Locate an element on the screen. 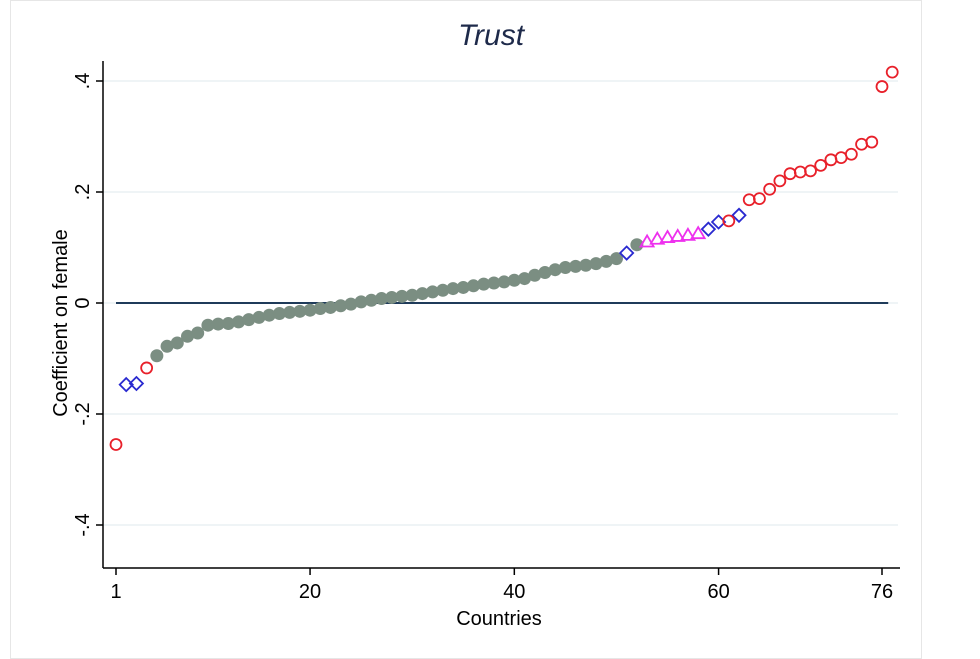 Image resolution: width=980 pixels, height=659 pixels. y-tick-label: .2 is located at coordinates (83, 192).